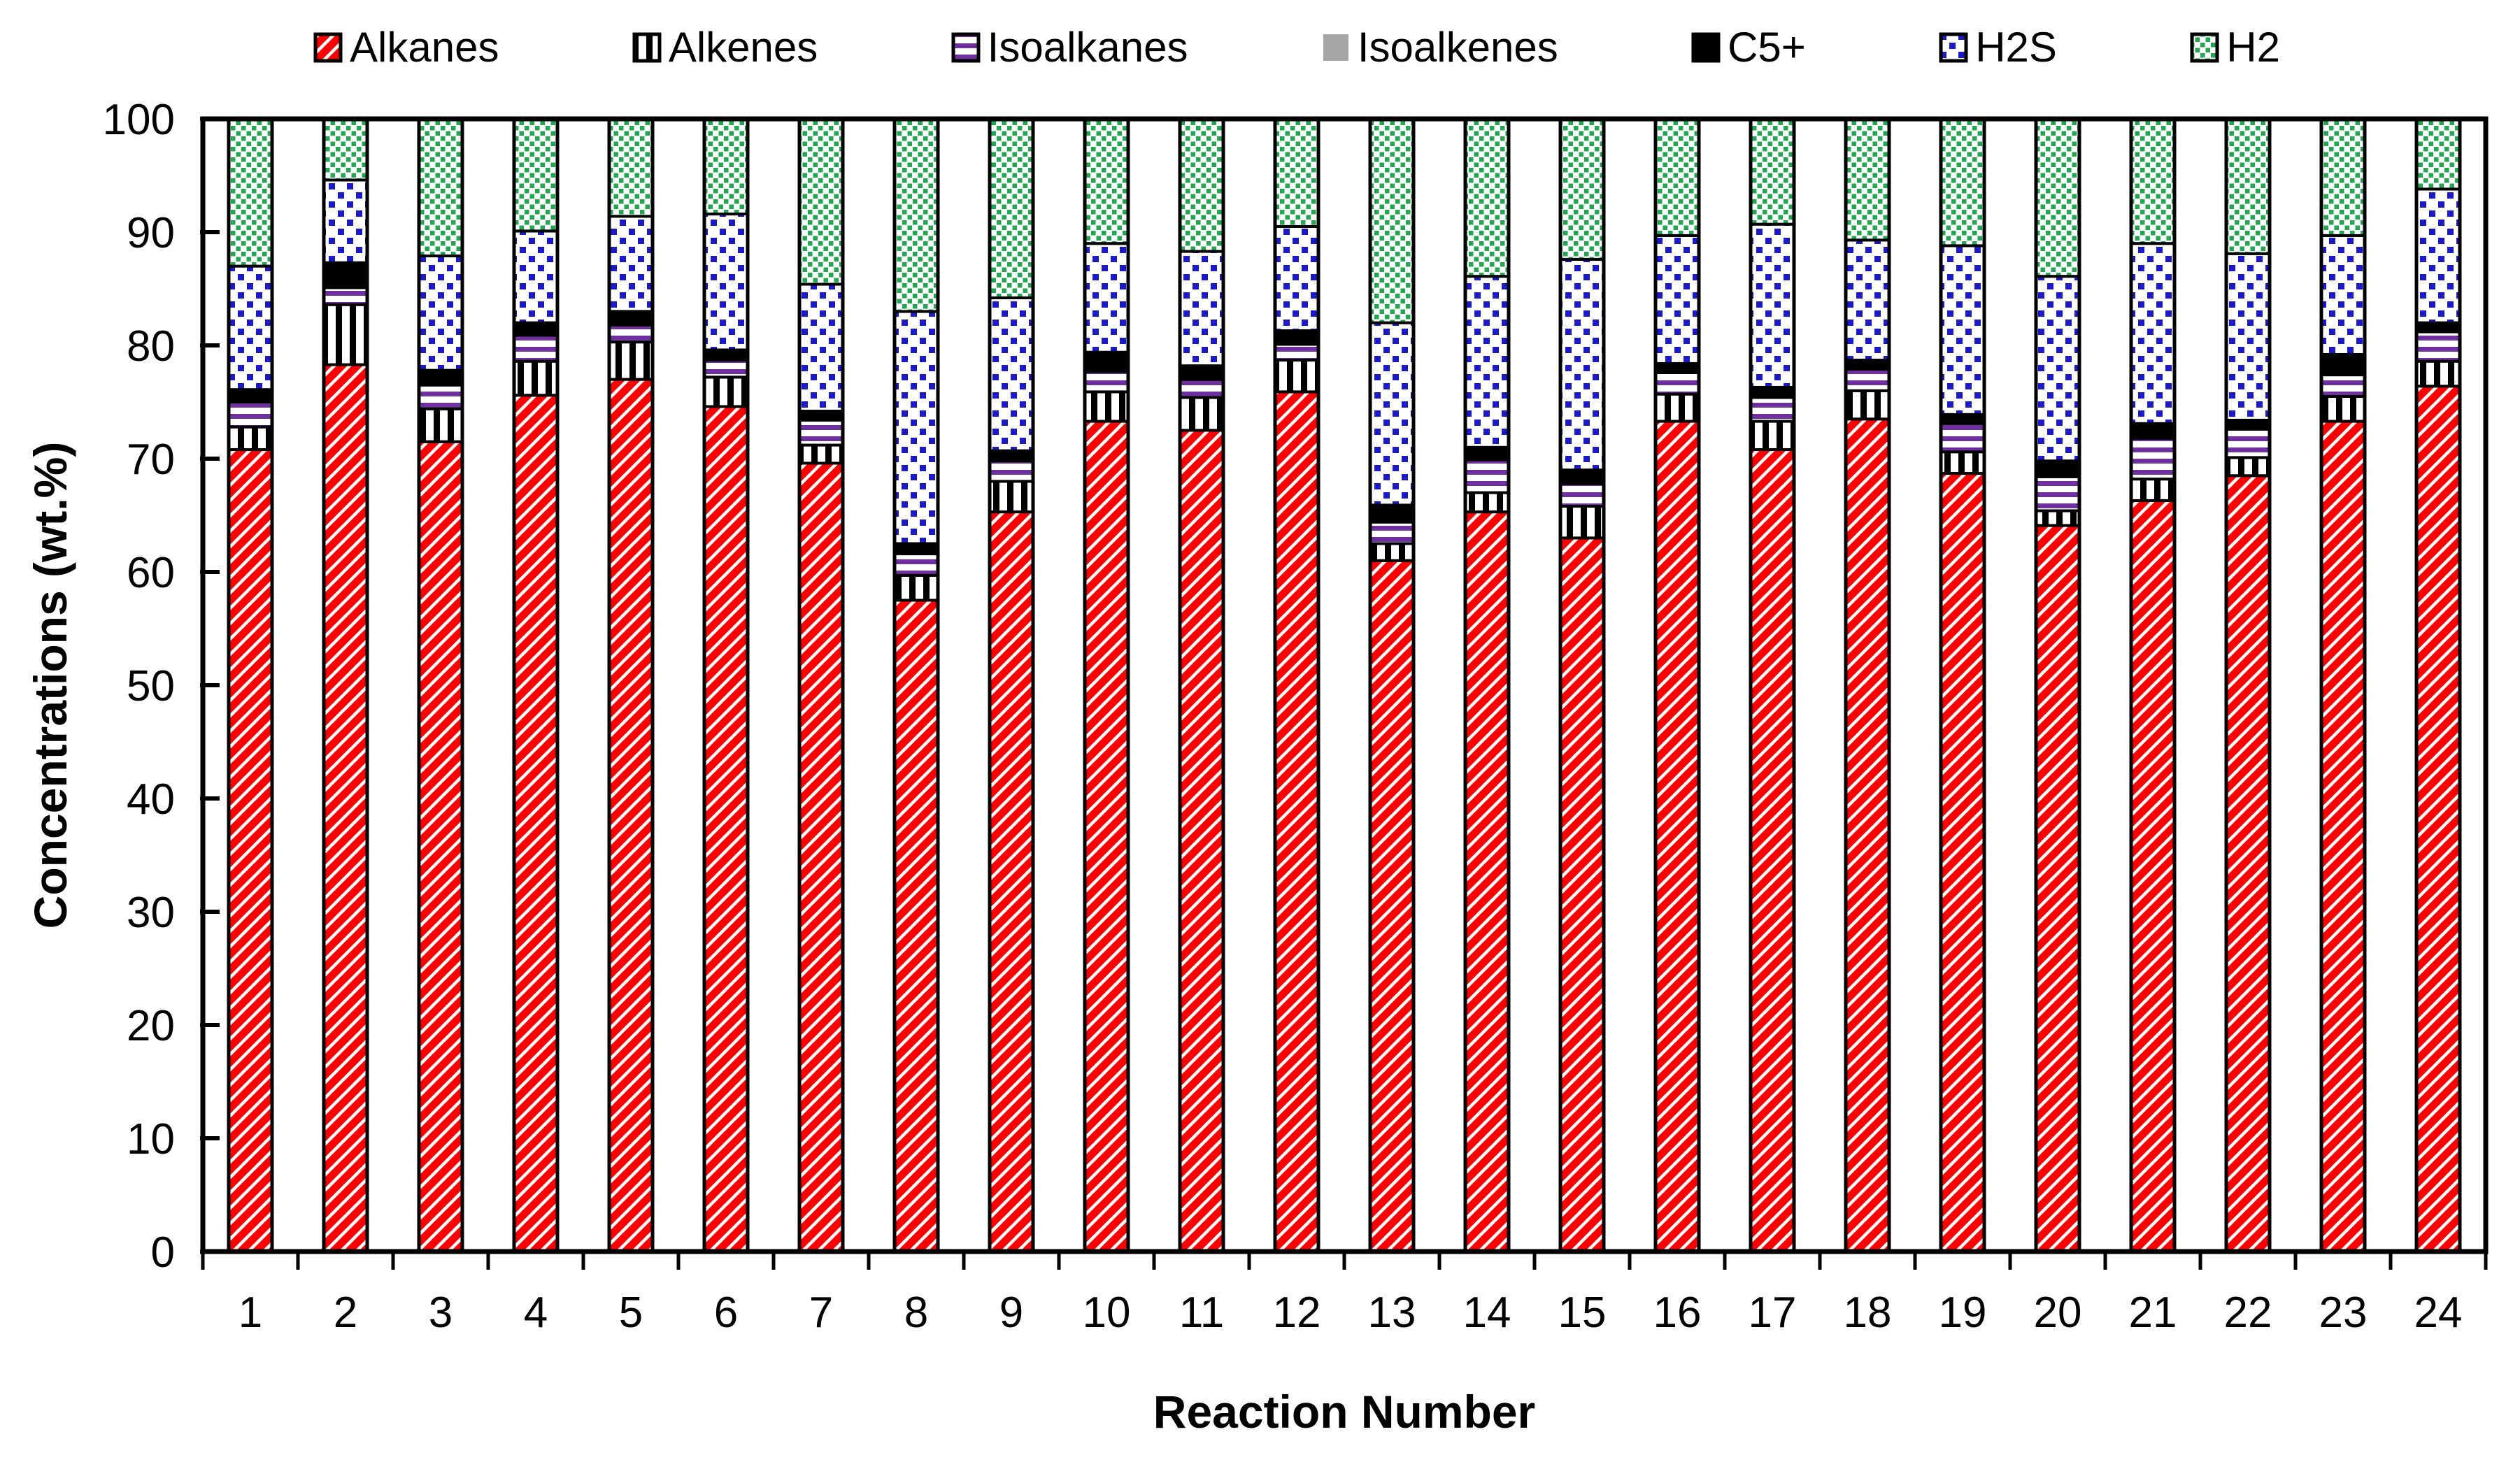  I want to click on legend-swatch-h2-icon, so click(2204, 47).